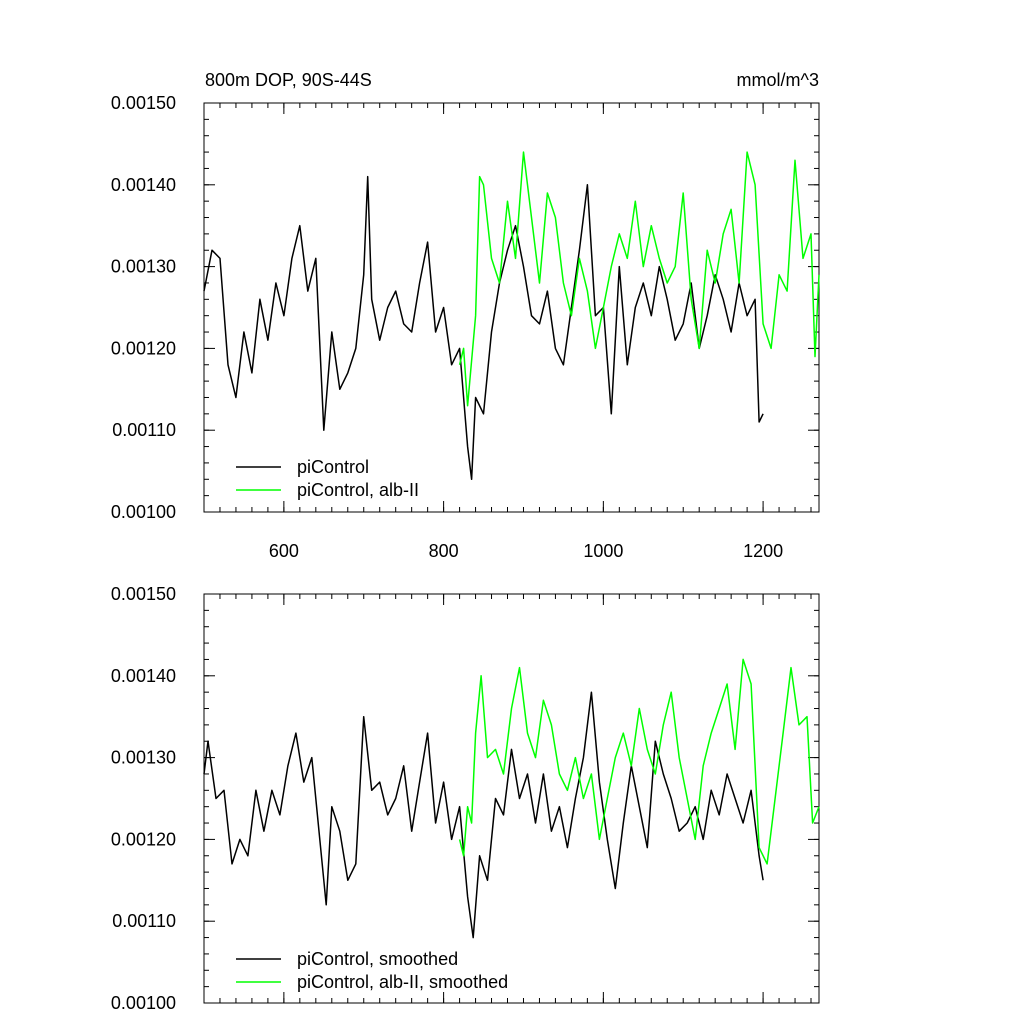 Image resolution: width=1024 pixels, height=1024 pixels. What do you see at coordinates (358, 490) in the screenshot?
I see `legend-label-alb-ii: piControl, alb-II` at bounding box center [358, 490].